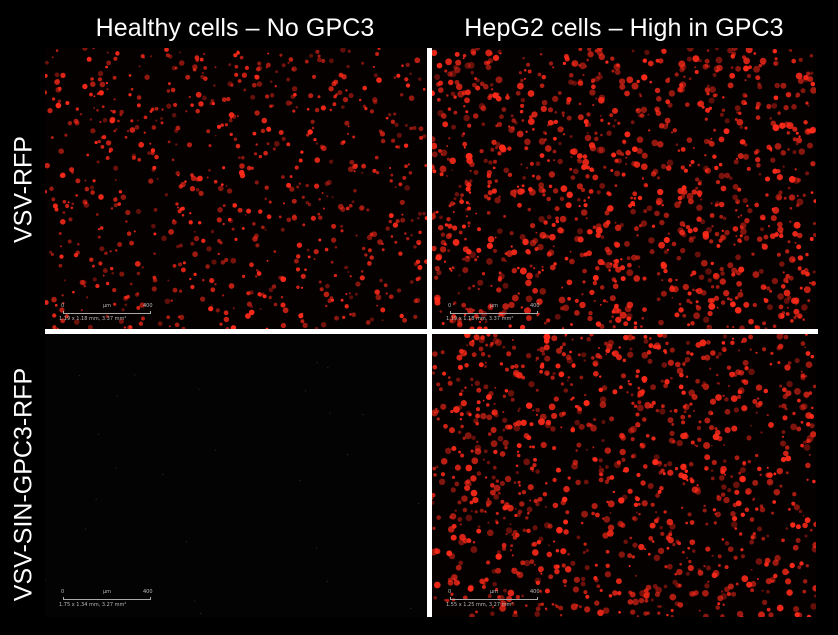  Describe the element at coordinates (480, 605) in the screenshot. I see `scale-info: 1.55 x 1.25 mm, 3.27 mm²` at that location.